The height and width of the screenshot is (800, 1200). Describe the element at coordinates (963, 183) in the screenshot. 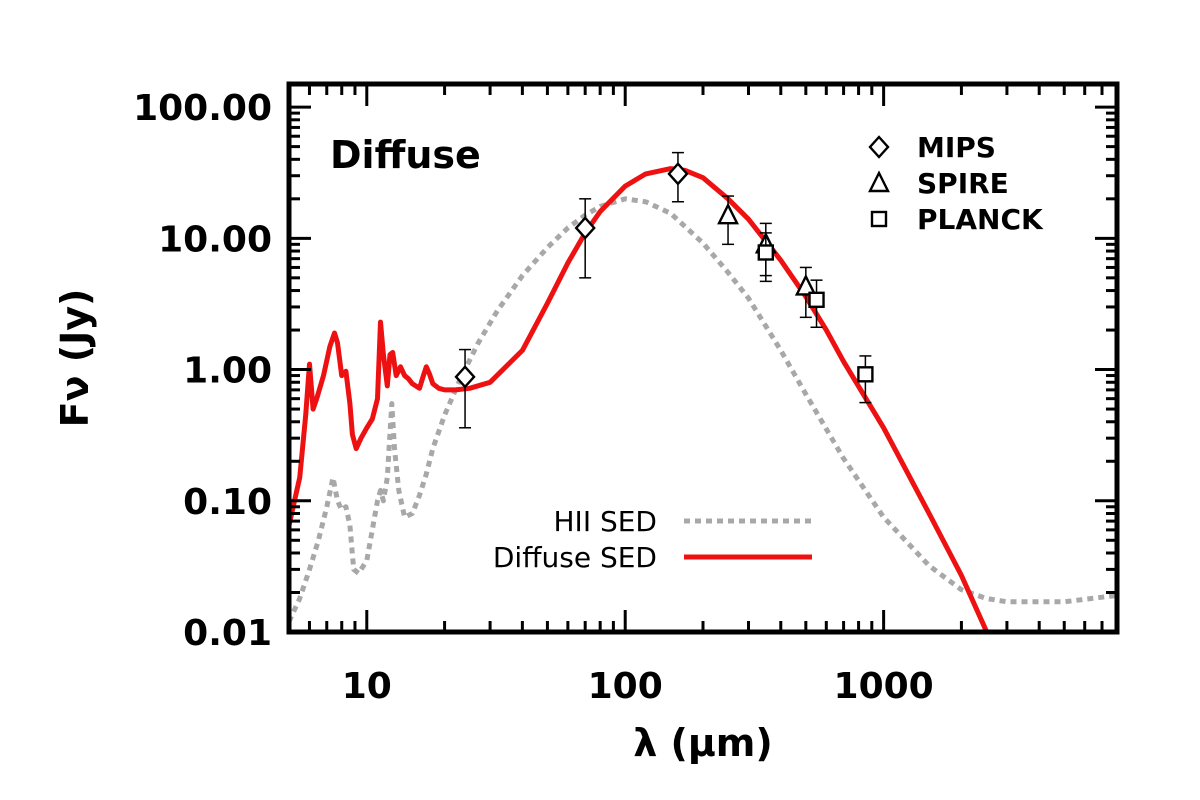

I see `legend-label-spire: SPIRE` at that location.